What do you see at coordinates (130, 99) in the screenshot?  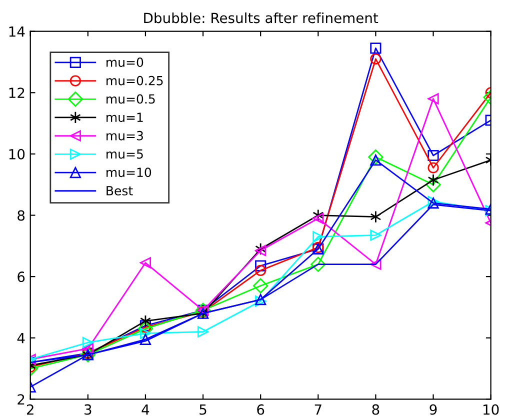 I see `legend-label: mu=0.5` at bounding box center [130, 99].